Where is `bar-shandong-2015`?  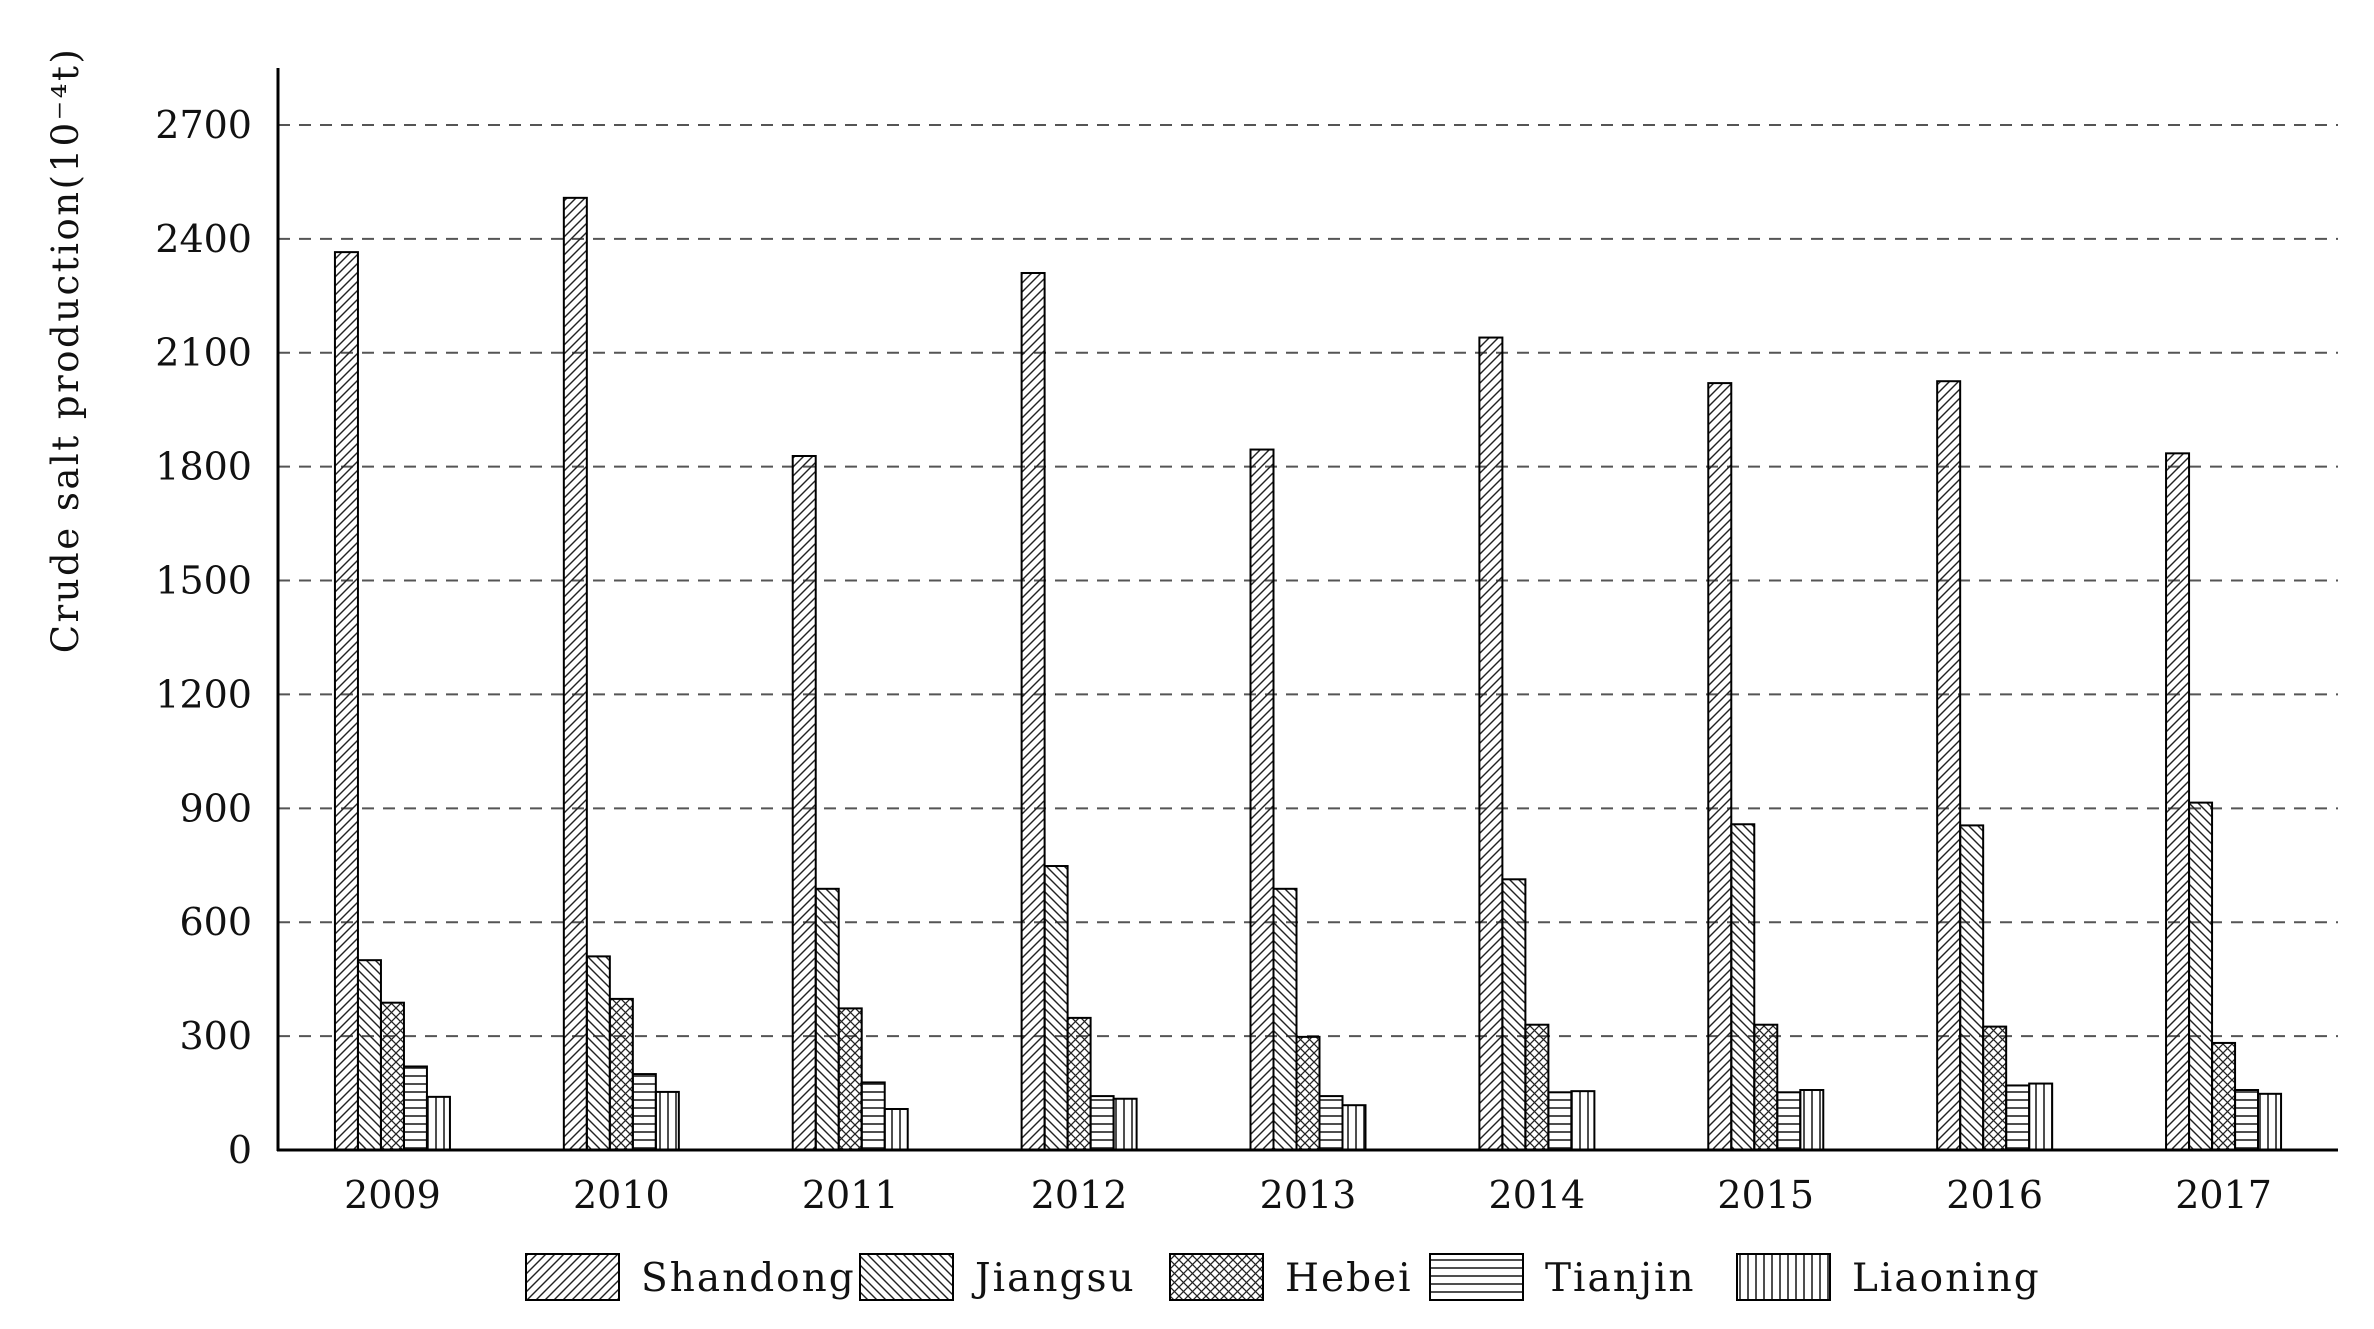 bar-shandong-2015 is located at coordinates (1720, 766).